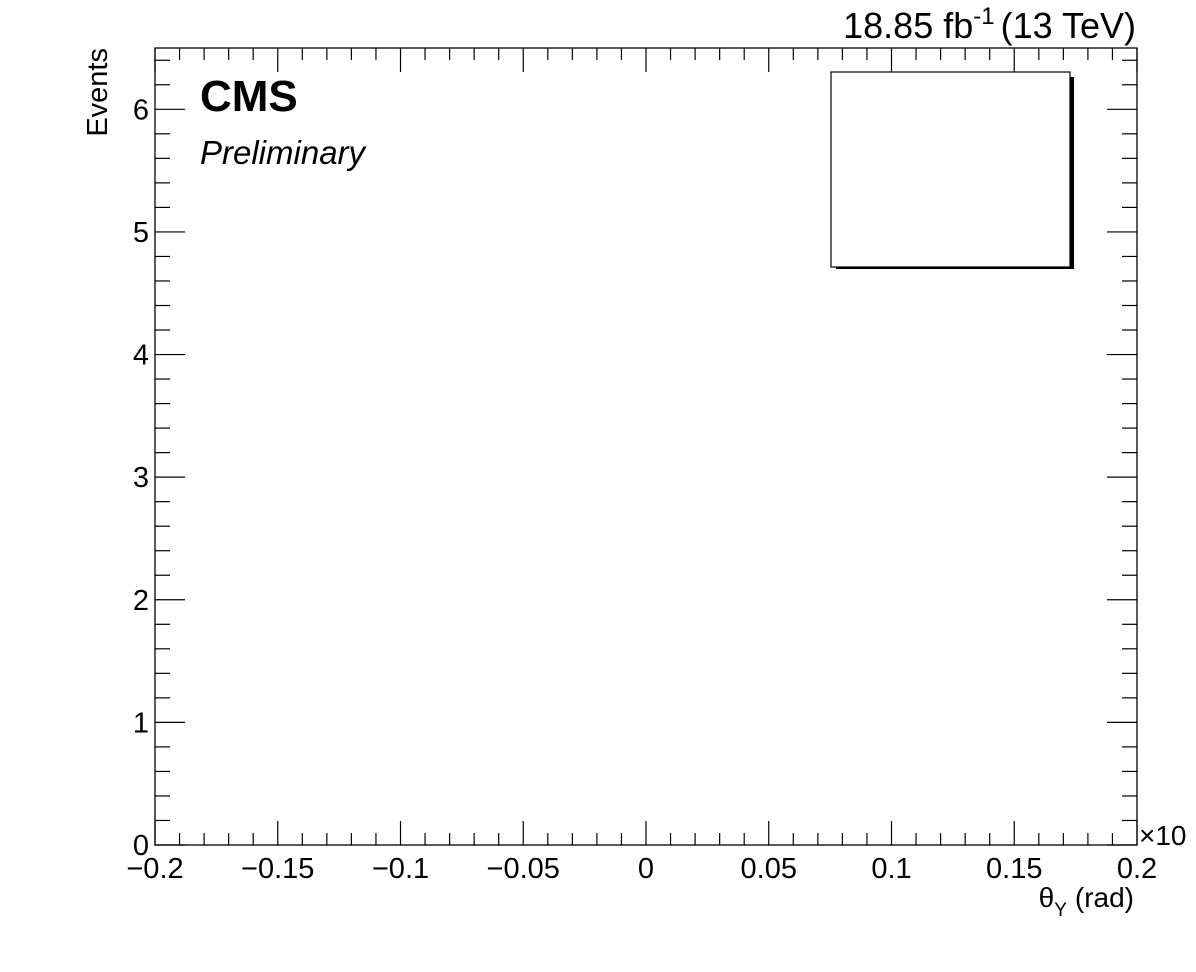  I want to click on x-tick-label: 0.2, so click(1137, 869).